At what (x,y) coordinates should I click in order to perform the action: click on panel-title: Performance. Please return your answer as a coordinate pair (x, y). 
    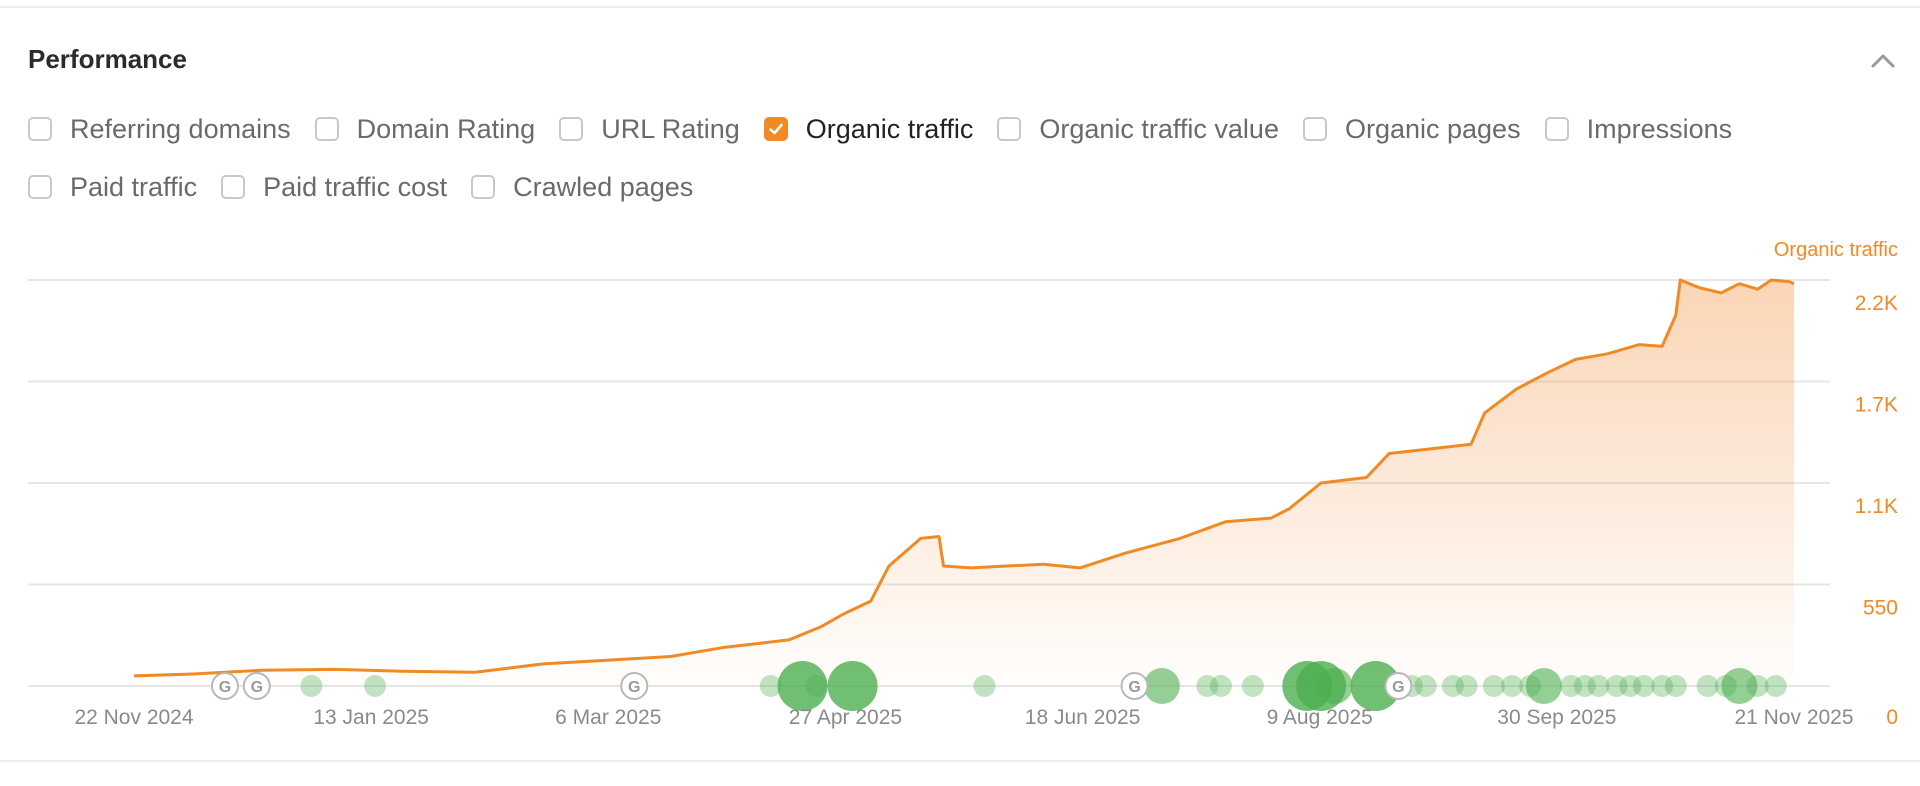
    Looking at the image, I should click on (107, 59).